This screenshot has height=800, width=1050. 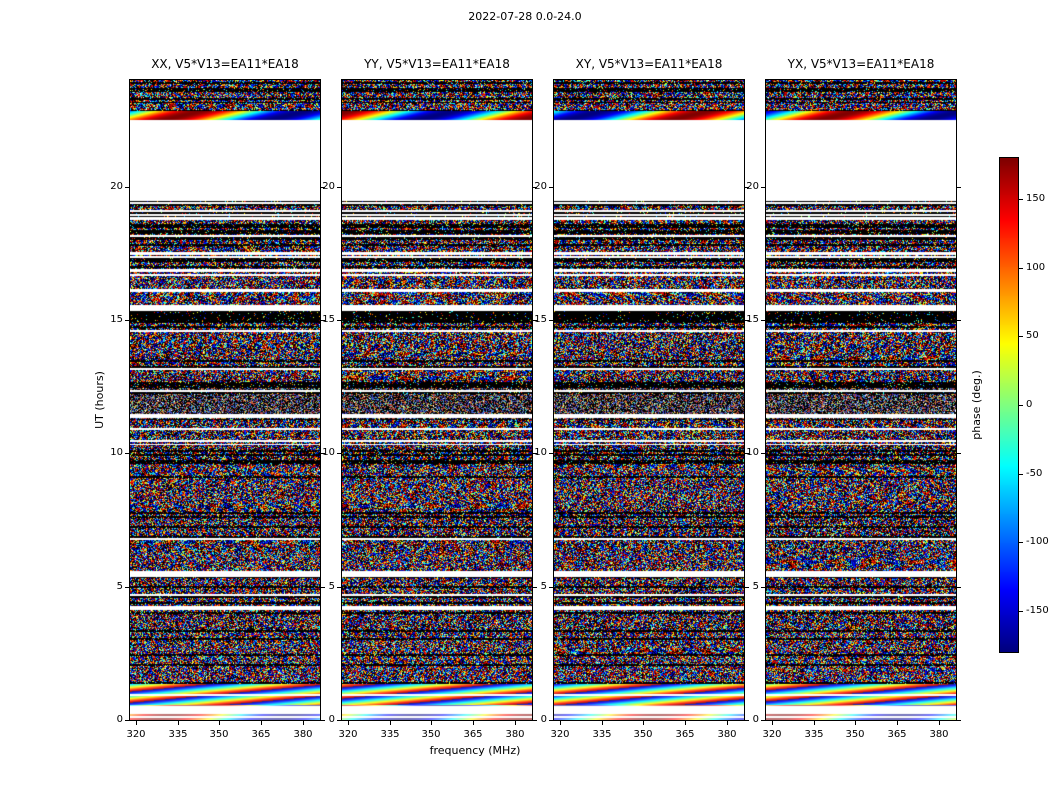 What do you see at coordinates (1036, 198) in the screenshot?
I see `colorbar-tick-label: 150` at bounding box center [1036, 198].